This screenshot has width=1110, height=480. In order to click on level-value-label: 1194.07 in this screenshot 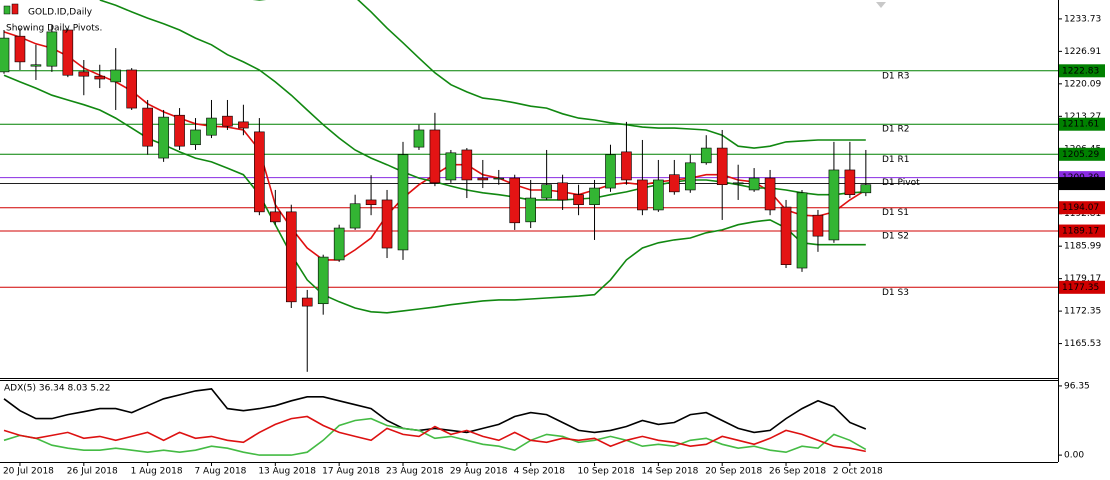, I will do `click(1080, 208)`.